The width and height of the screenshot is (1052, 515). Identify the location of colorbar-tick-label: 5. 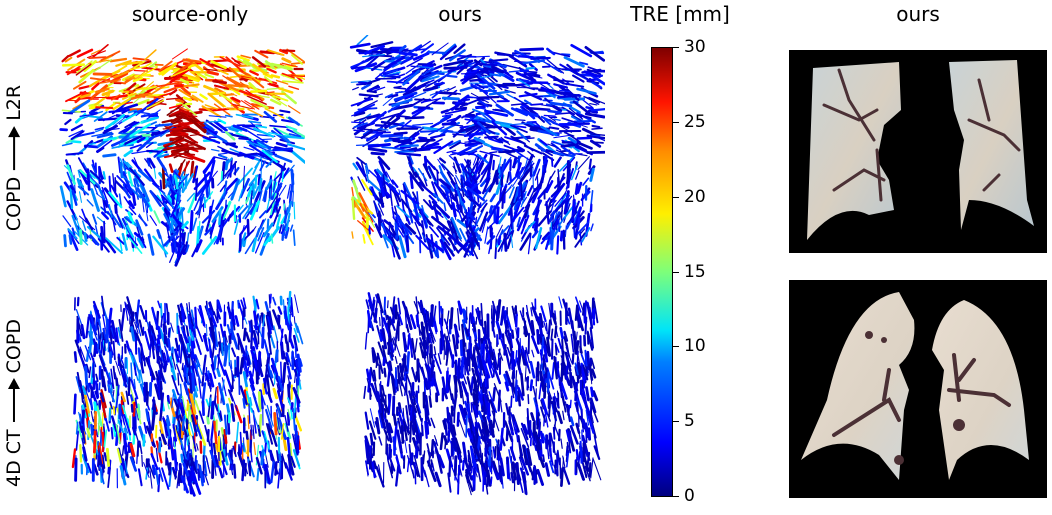
(689, 421).